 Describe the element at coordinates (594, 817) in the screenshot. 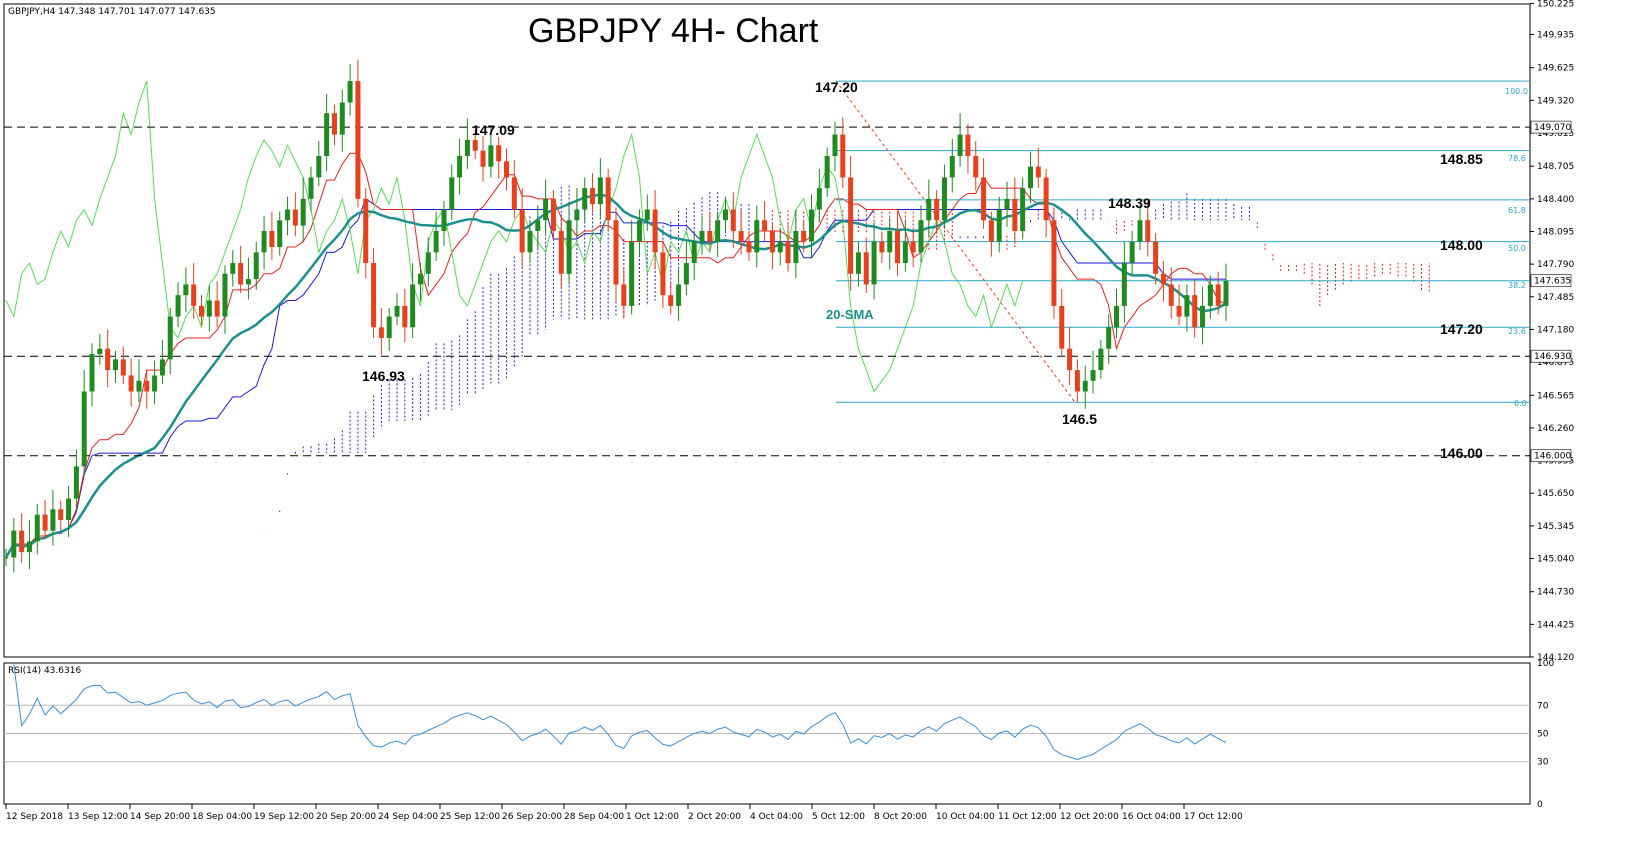

I see `time-tick-label: 28 Sep 04:00` at that location.